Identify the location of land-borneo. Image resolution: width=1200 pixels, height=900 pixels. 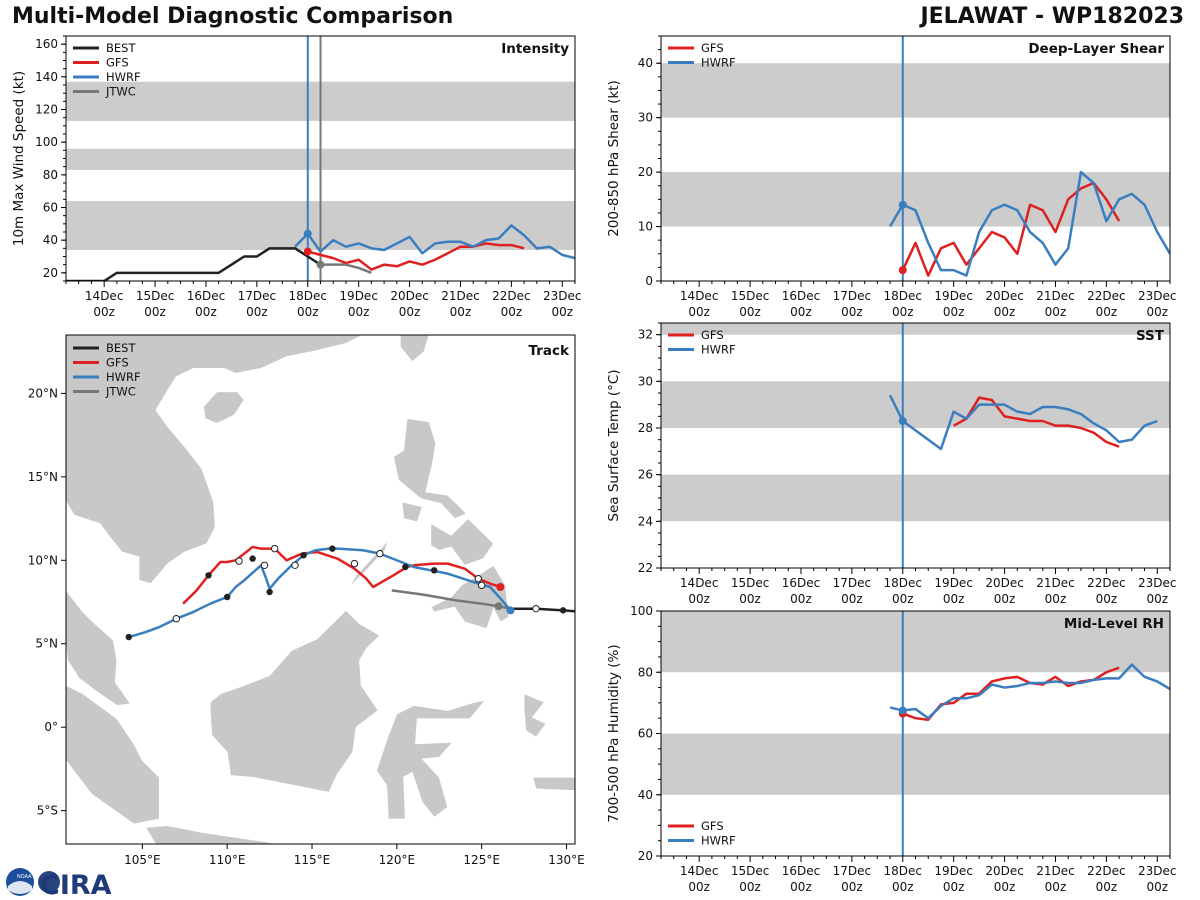
(295, 701).